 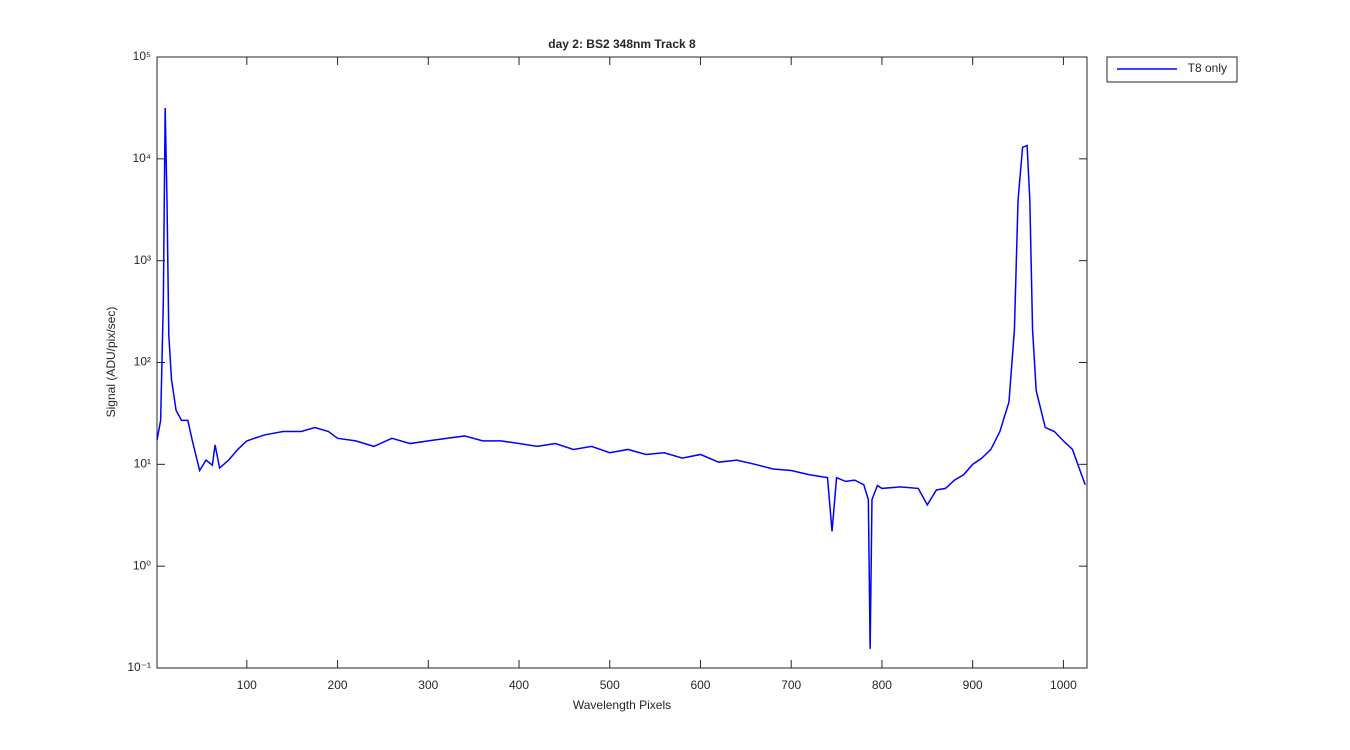 I want to click on y-tick-label: 10⁰, so click(x=142, y=565).